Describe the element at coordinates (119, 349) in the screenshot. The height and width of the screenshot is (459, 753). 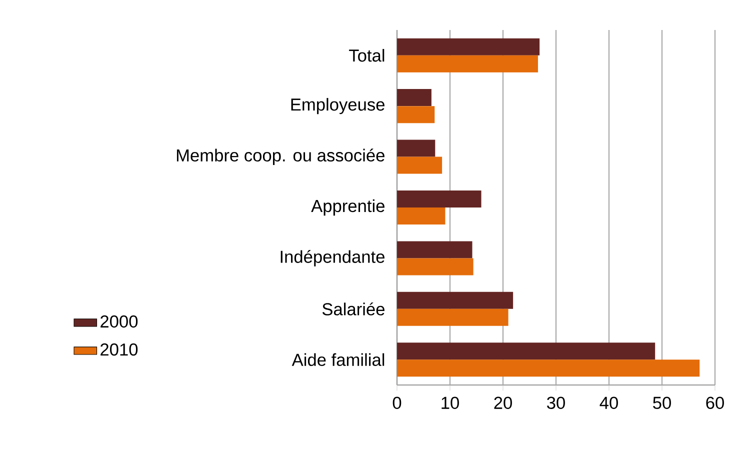
I see `legend-label: 2010` at that location.